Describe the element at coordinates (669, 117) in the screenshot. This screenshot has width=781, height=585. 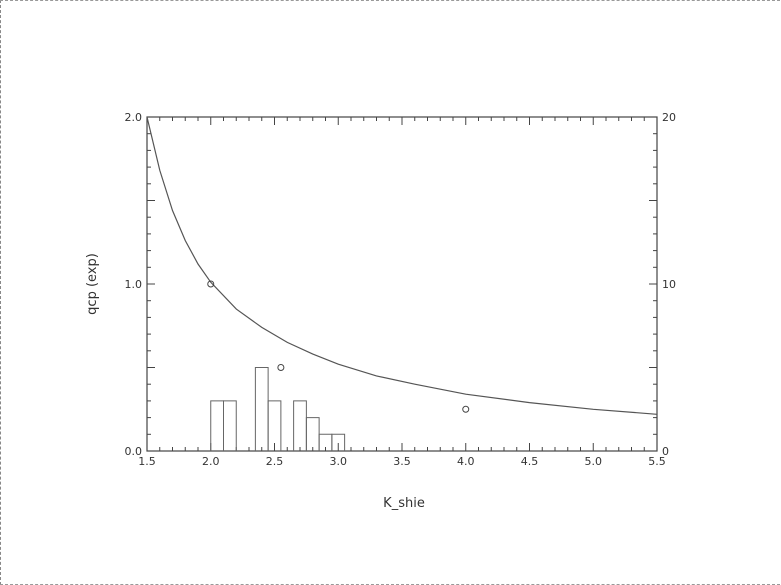
I see `y2-tick-label: 20` at that location.